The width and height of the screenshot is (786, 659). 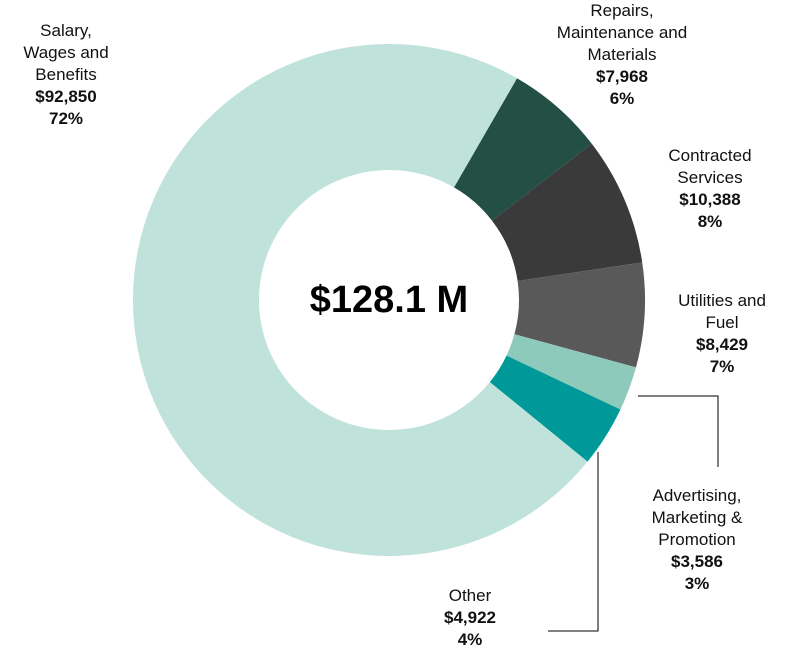 What do you see at coordinates (697, 583) in the screenshot?
I see `percent-label: 3%` at bounding box center [697, 583].